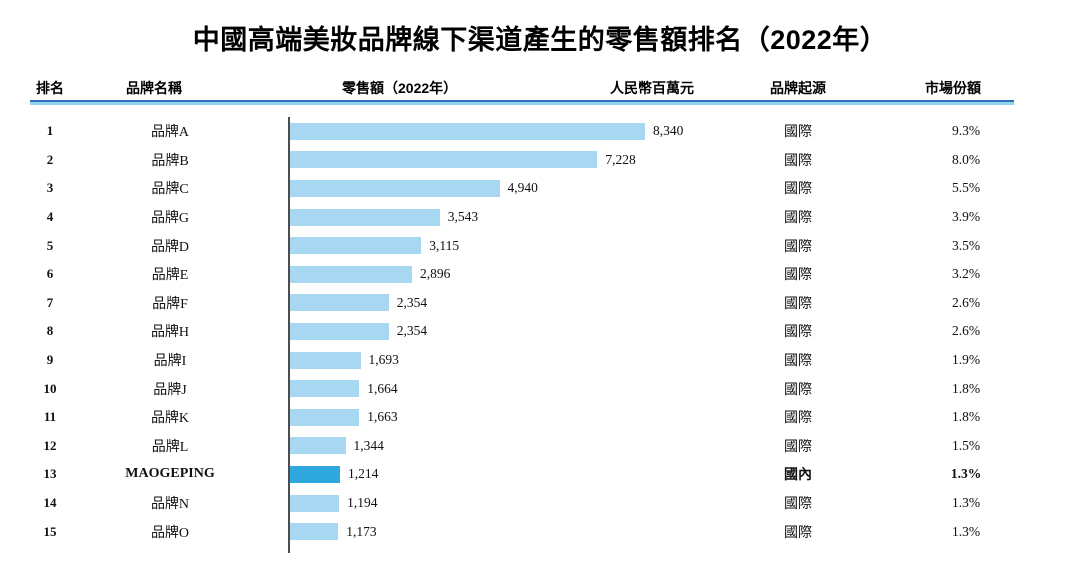 Image resolution: width=1080 pixels, height=575 pixels. What do you see at coordinates (170, 219) in the screenshot?
I see `brand-name: 品牌G` at bounding box center [170, 219].